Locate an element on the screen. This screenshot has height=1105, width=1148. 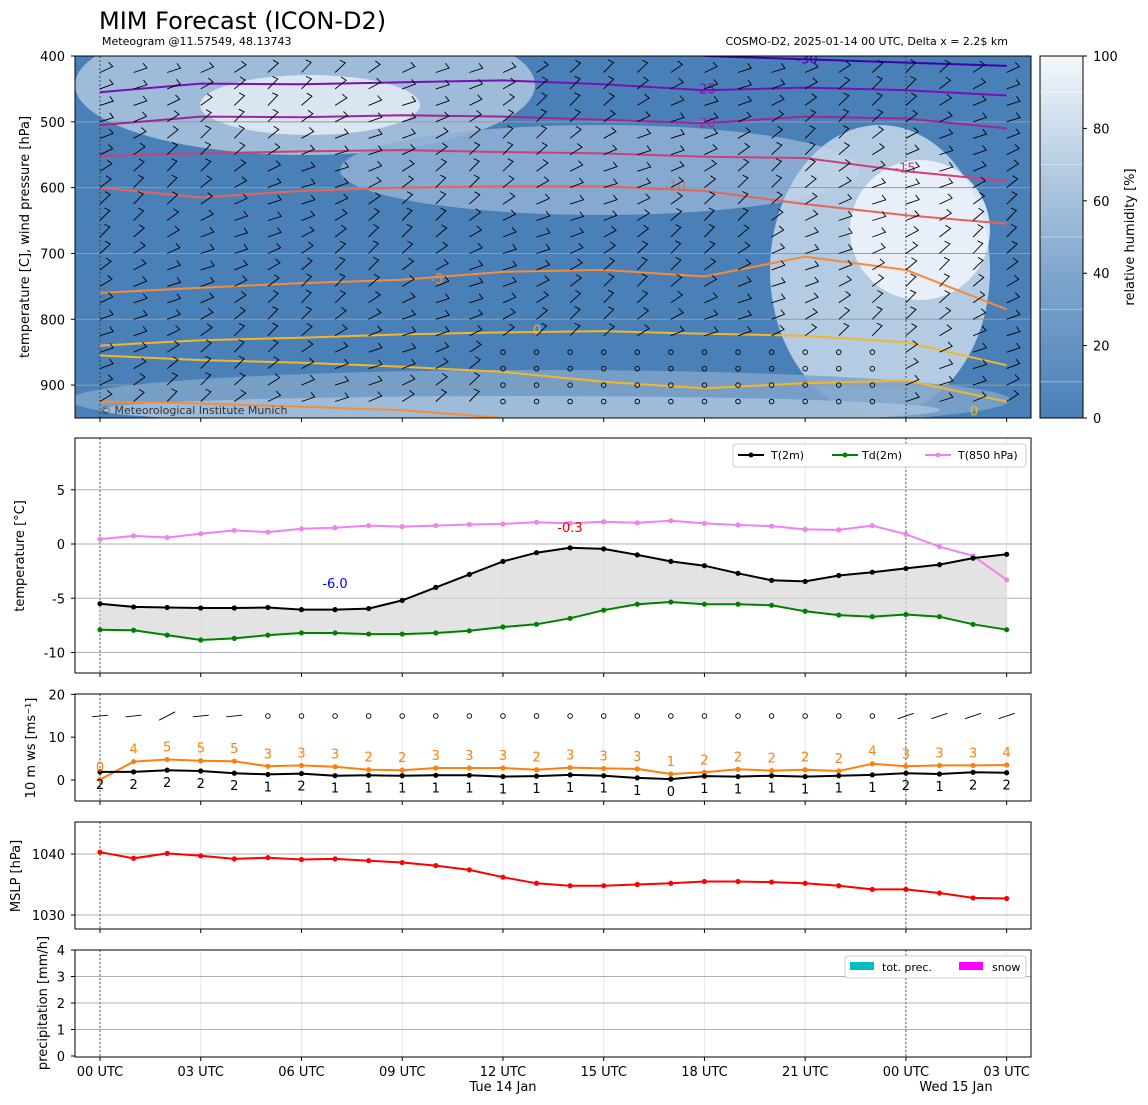
isotherm-label--20: -20 is located at coordinates (704, 124).